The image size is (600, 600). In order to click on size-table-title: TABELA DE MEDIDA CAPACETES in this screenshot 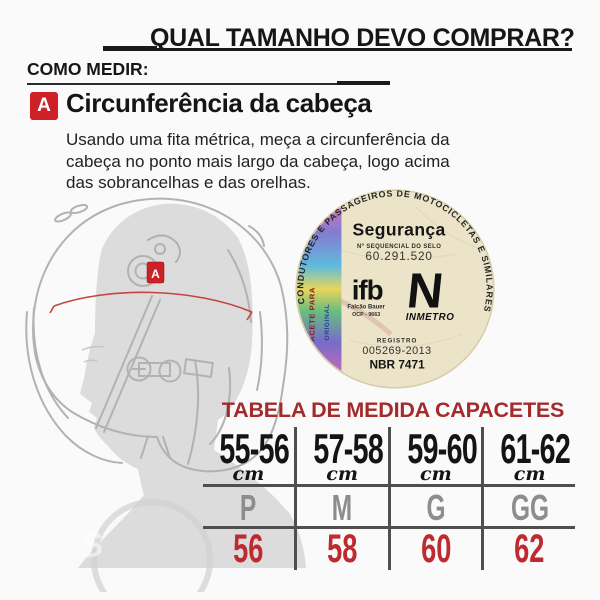, I will do `click(393, 410)`.